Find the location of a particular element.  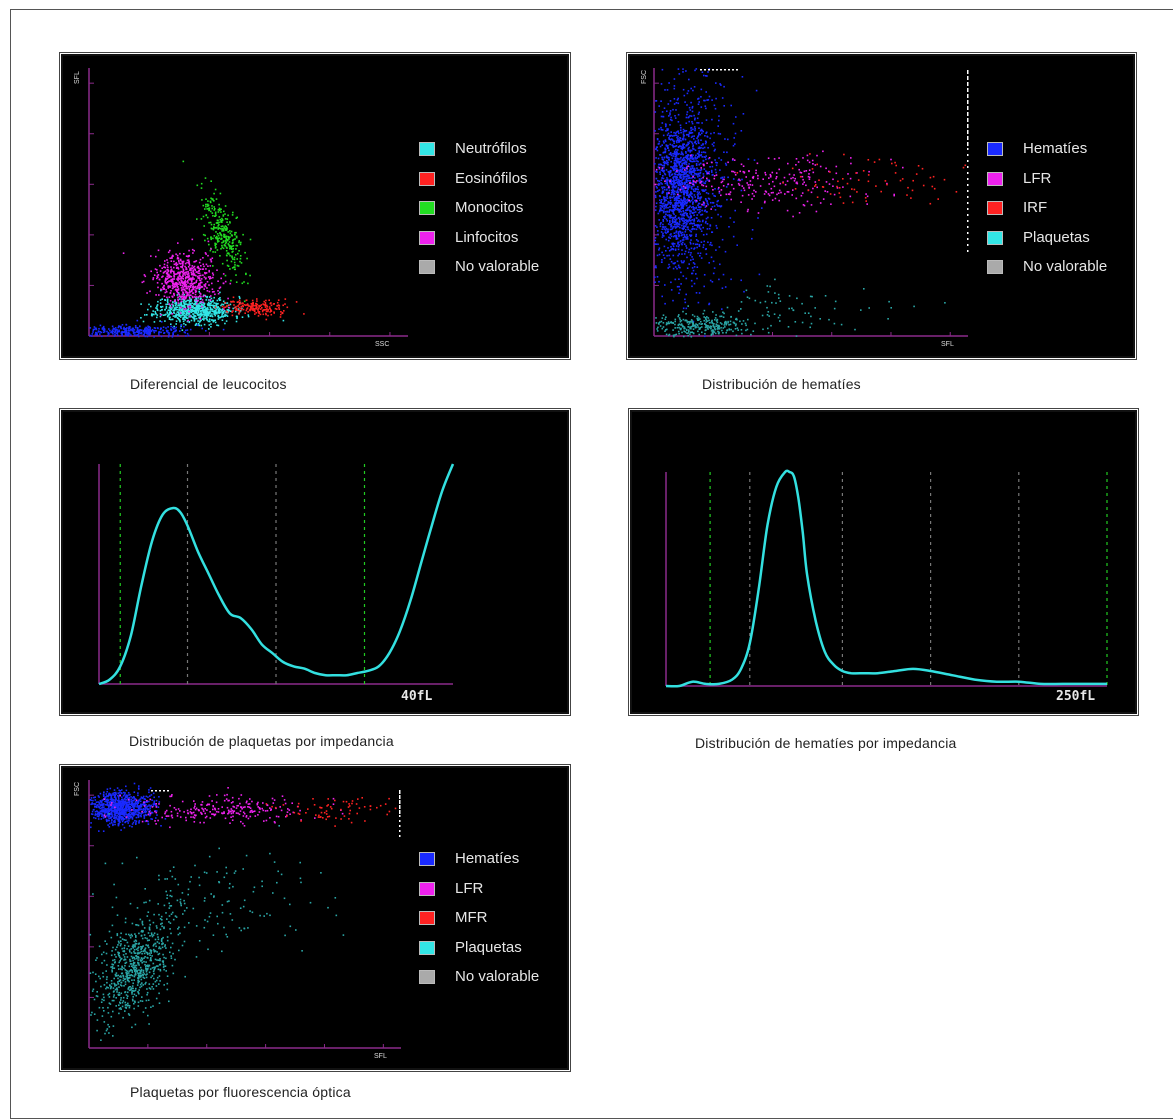

legend-label: No valorable is located at coordinates (497, 266).